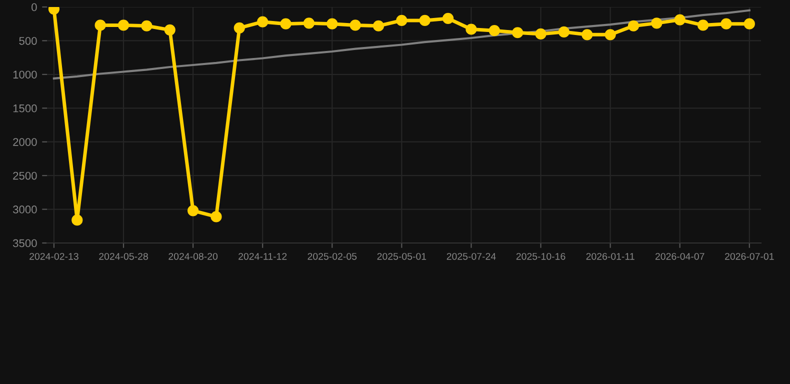 The width and height of the screenshot is (790, 384). Describe the element at coordinates (193, 256) in the screenshot. I see `x-tick-label: 2024-08-20` at that location.